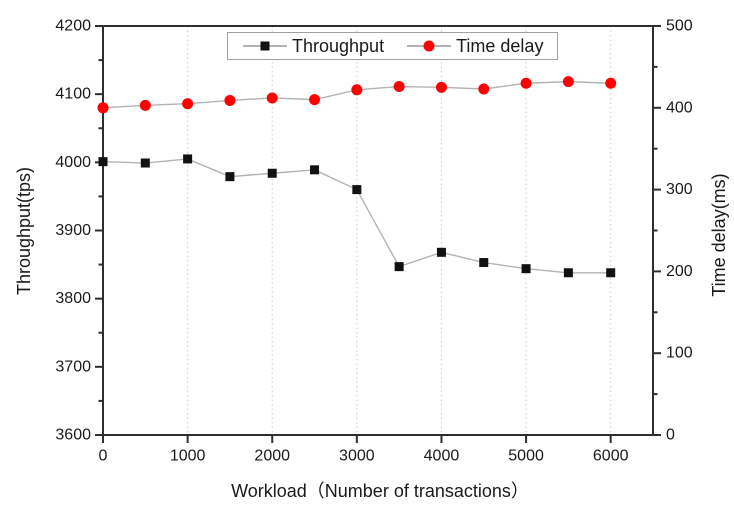  What do you see at coordinates (73, 435) in the screenshot?
I see `left-tick-label: 3600` at bounding box center [73, 435].